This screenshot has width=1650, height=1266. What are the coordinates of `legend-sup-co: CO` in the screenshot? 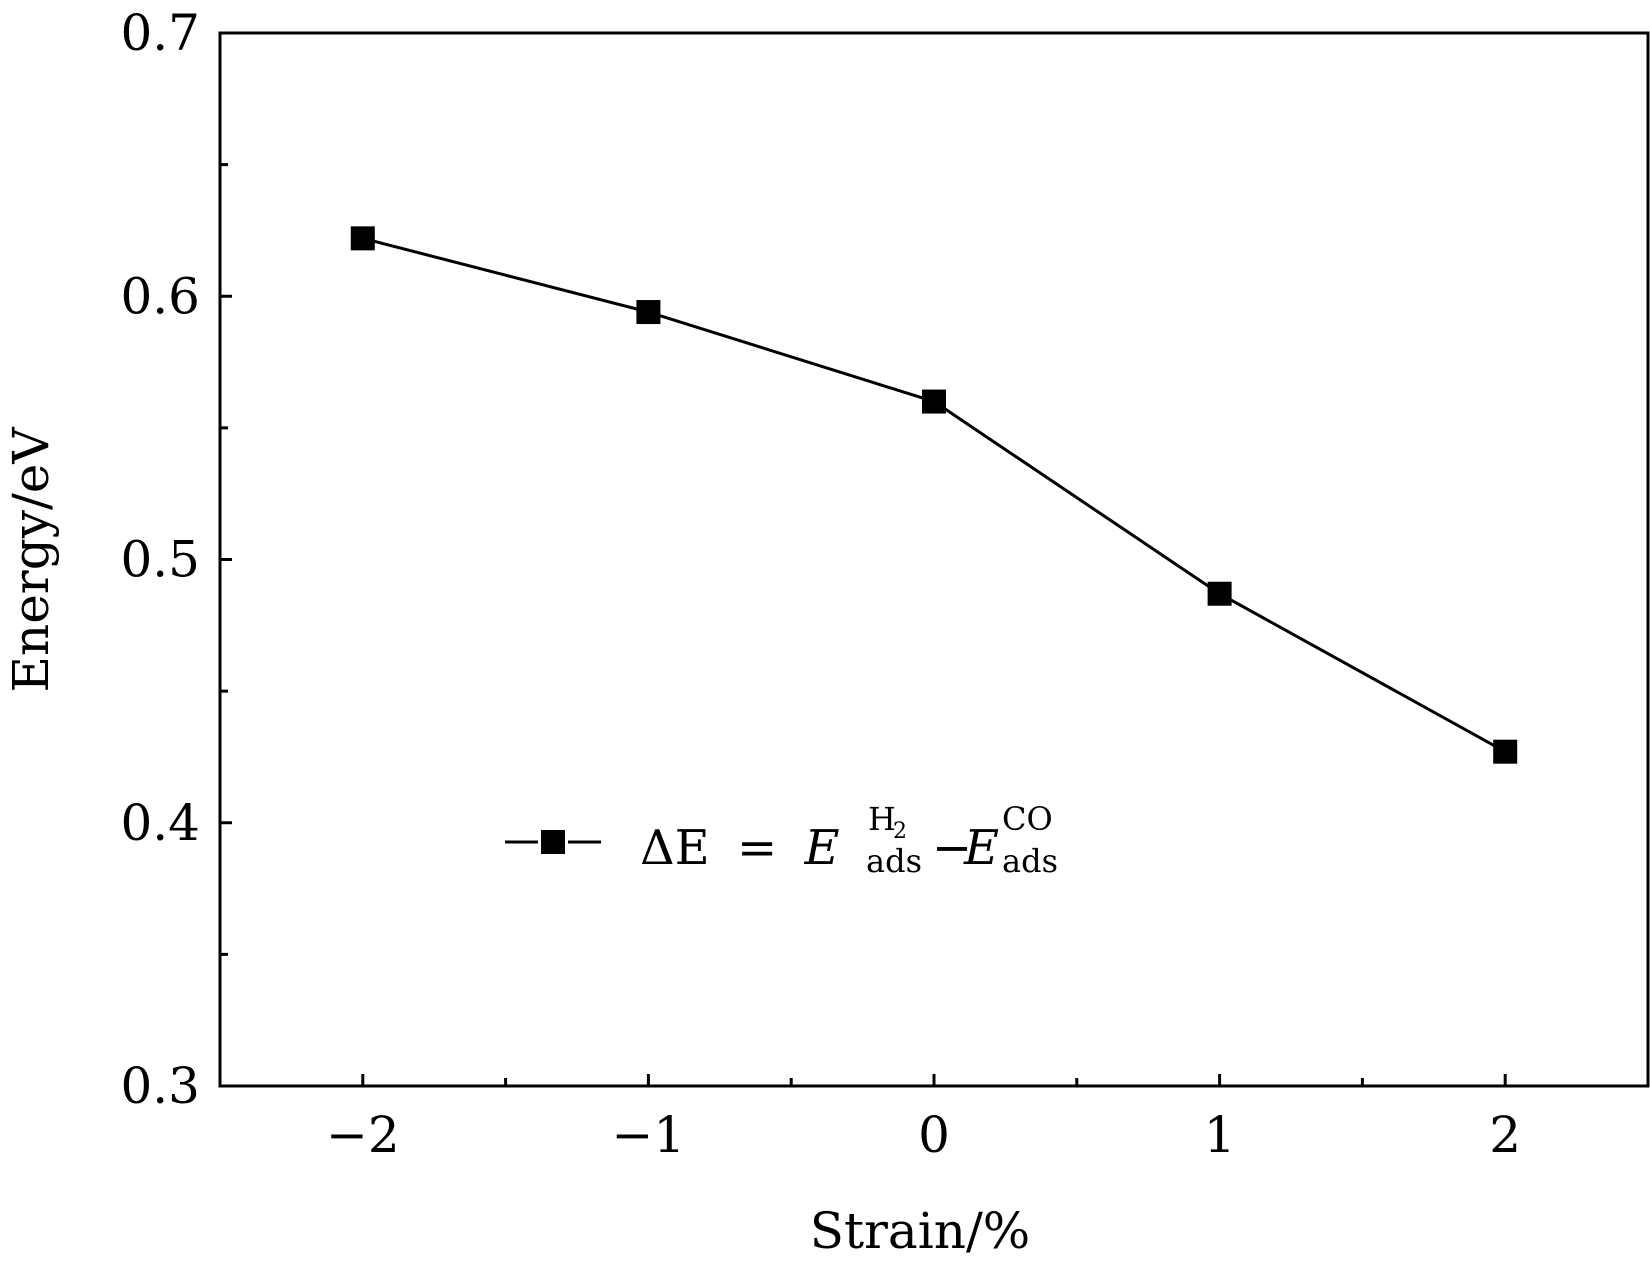 It's located at (1027, 819).